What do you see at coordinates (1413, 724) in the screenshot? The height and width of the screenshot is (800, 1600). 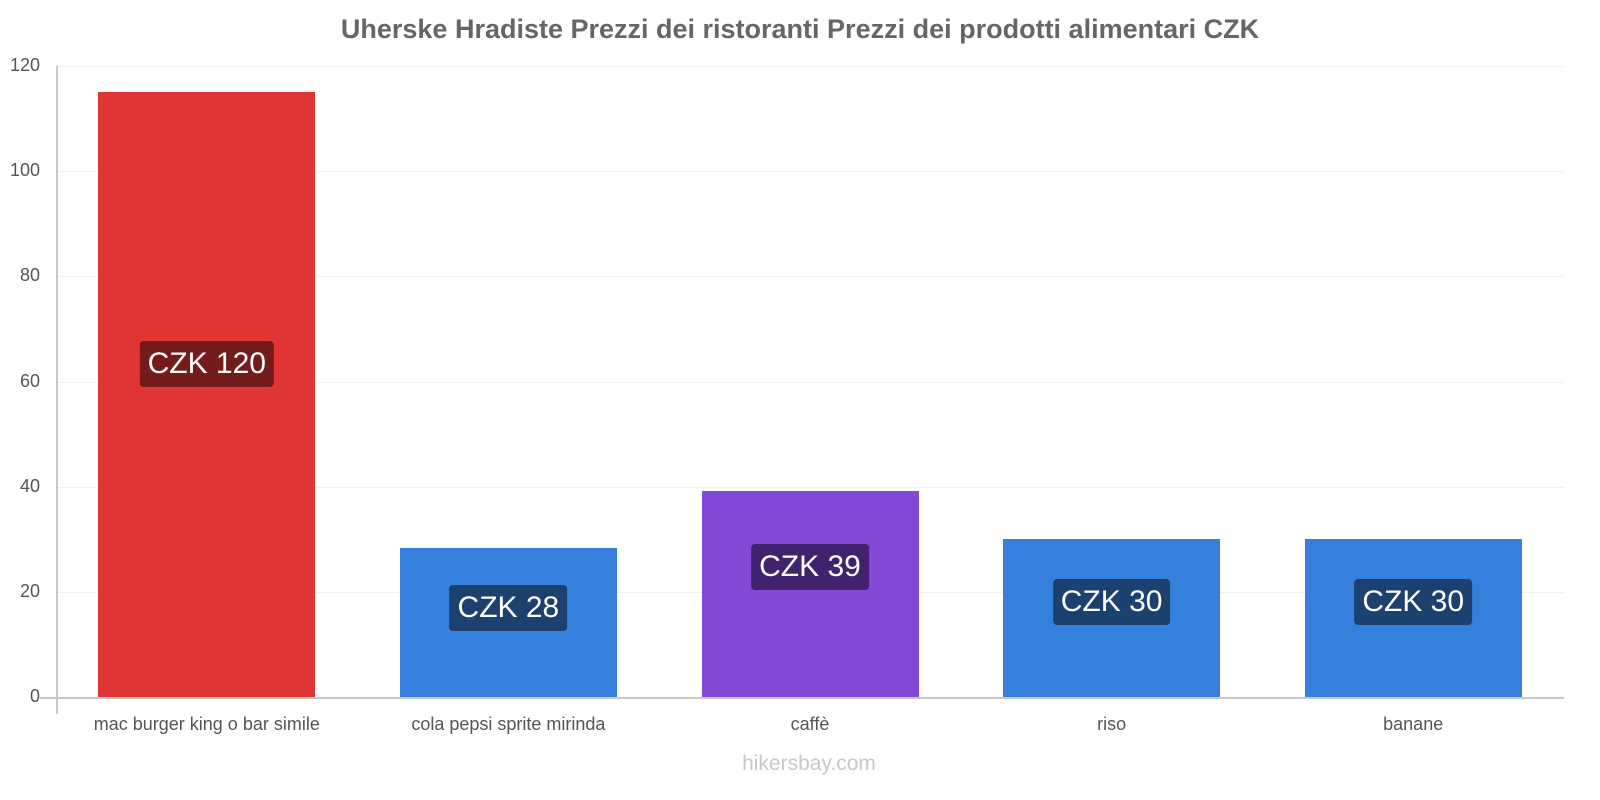 I see `x-tick-label: banane` at bounding box center [1413, 724].